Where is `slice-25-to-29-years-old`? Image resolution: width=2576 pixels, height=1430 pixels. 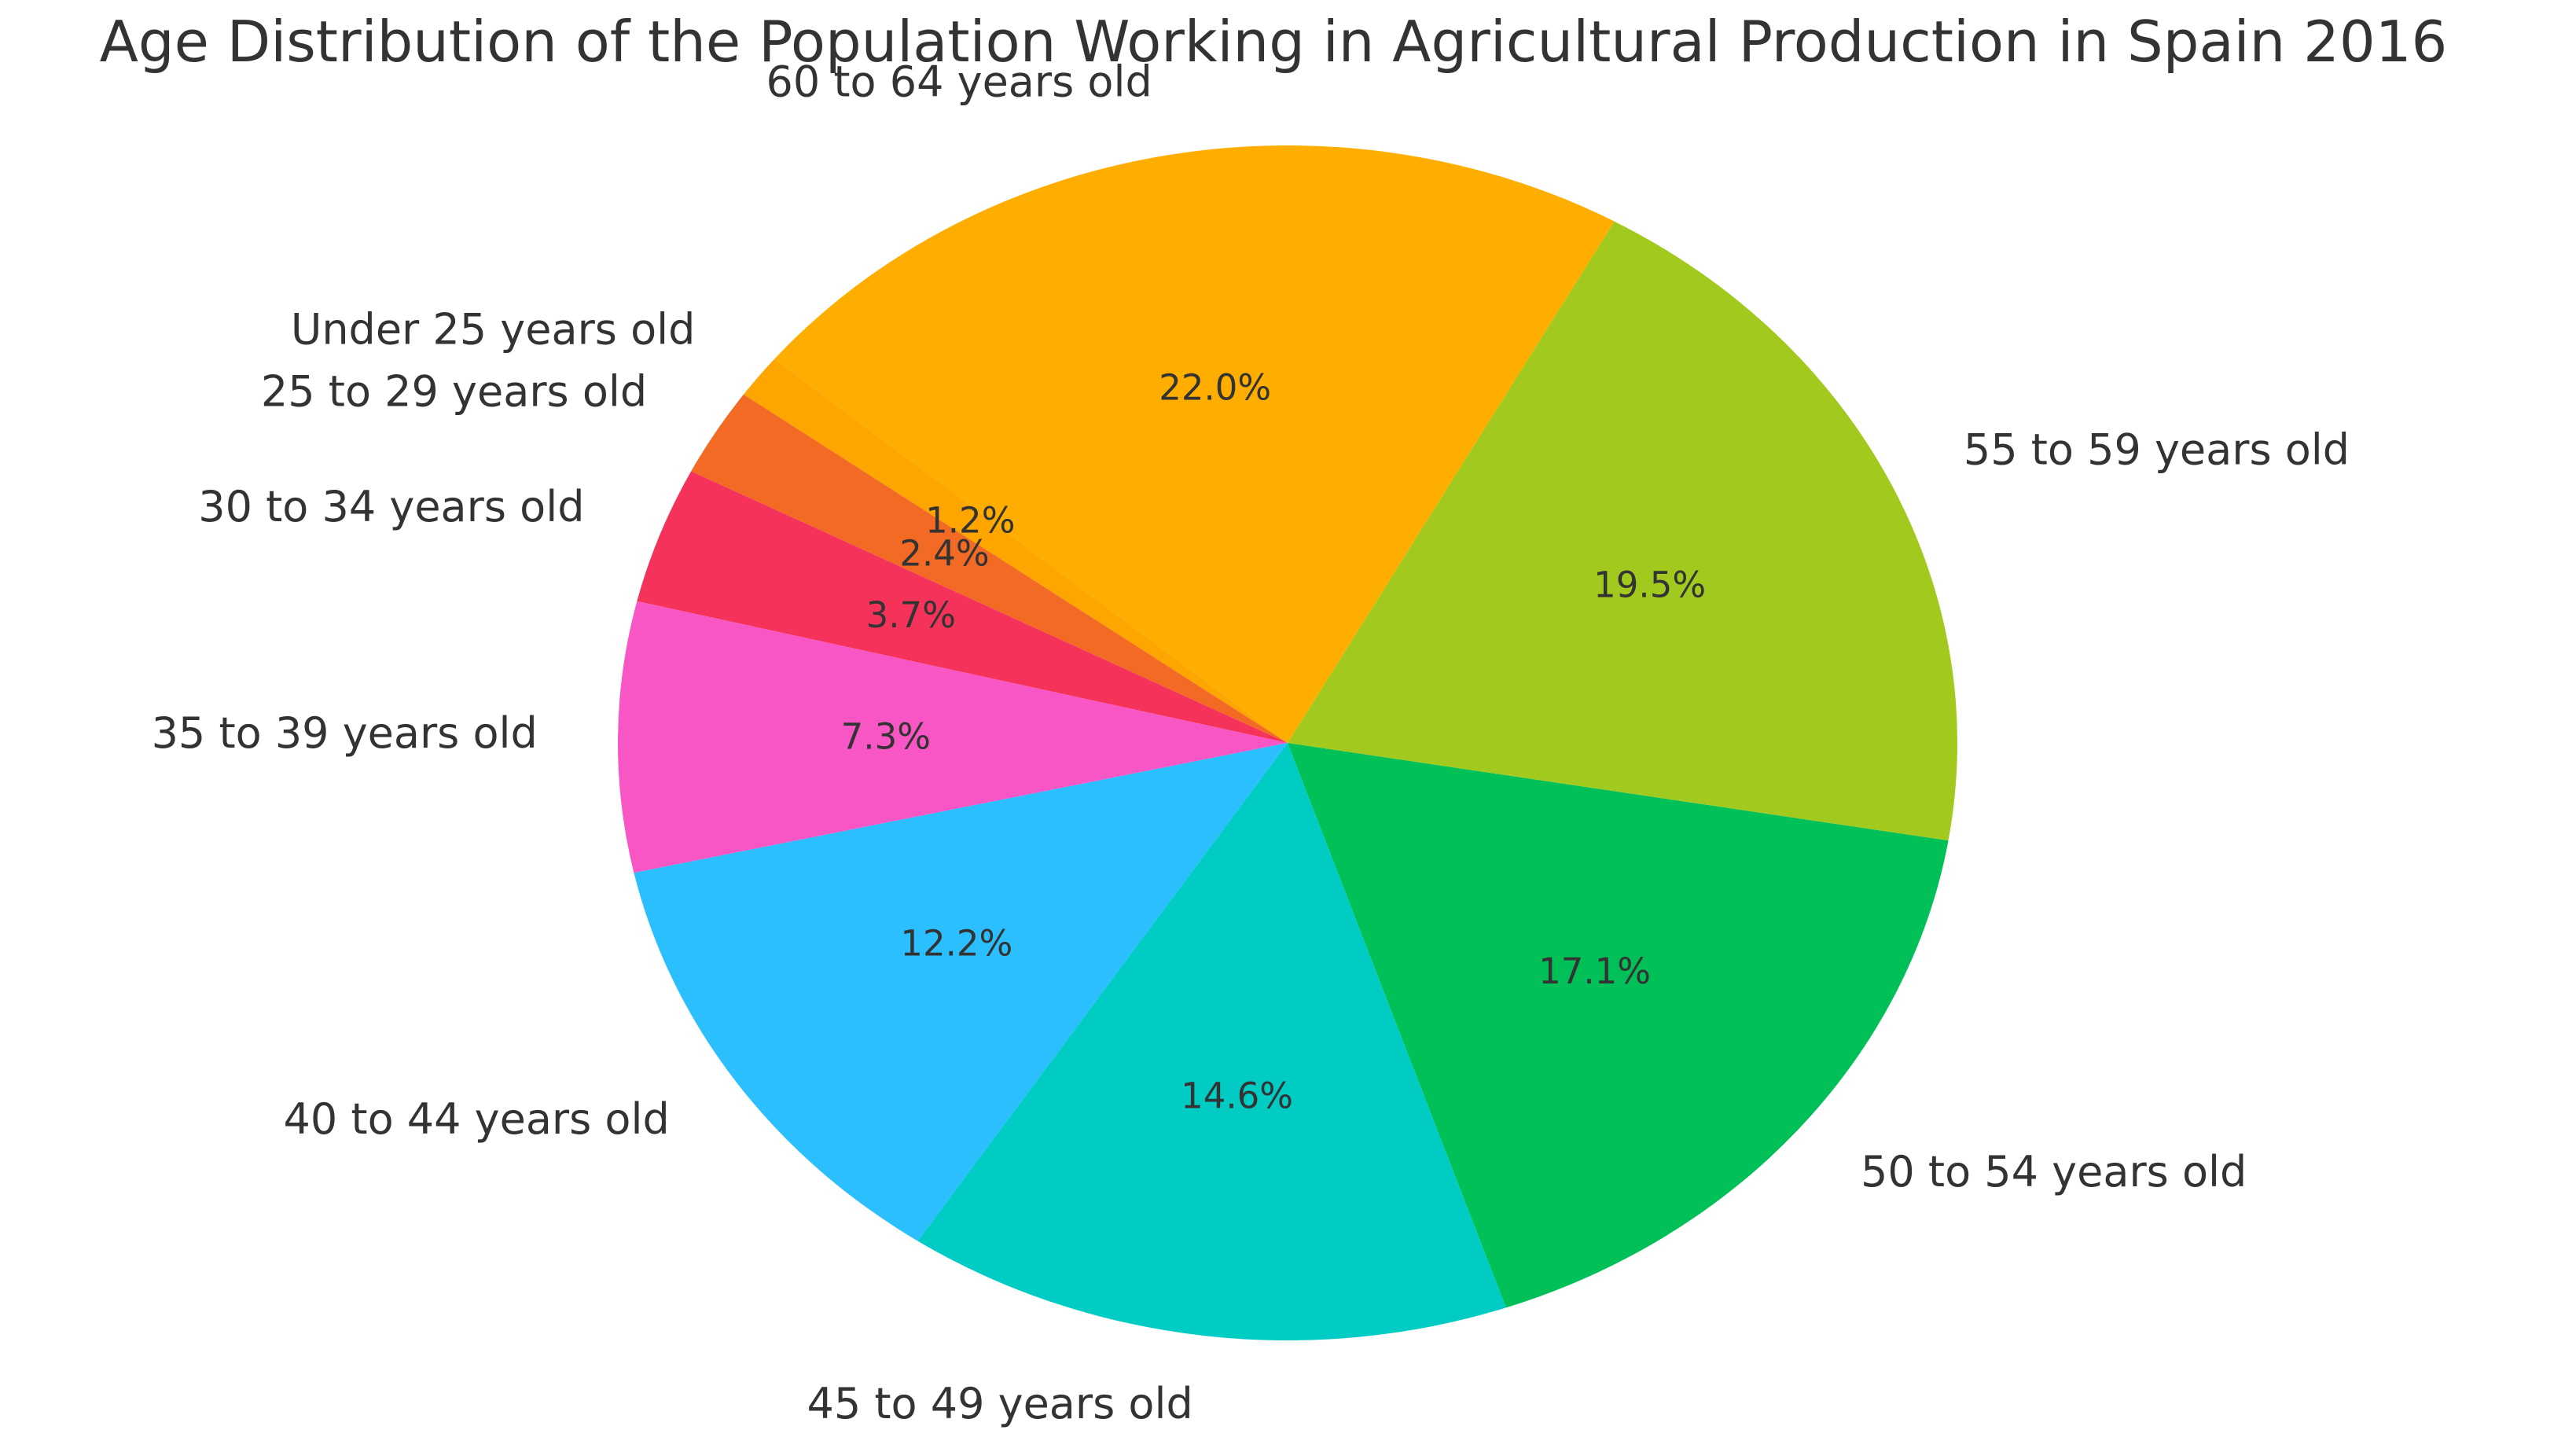
slice-25-to-29-years-old is located at coordinates (989, 568).